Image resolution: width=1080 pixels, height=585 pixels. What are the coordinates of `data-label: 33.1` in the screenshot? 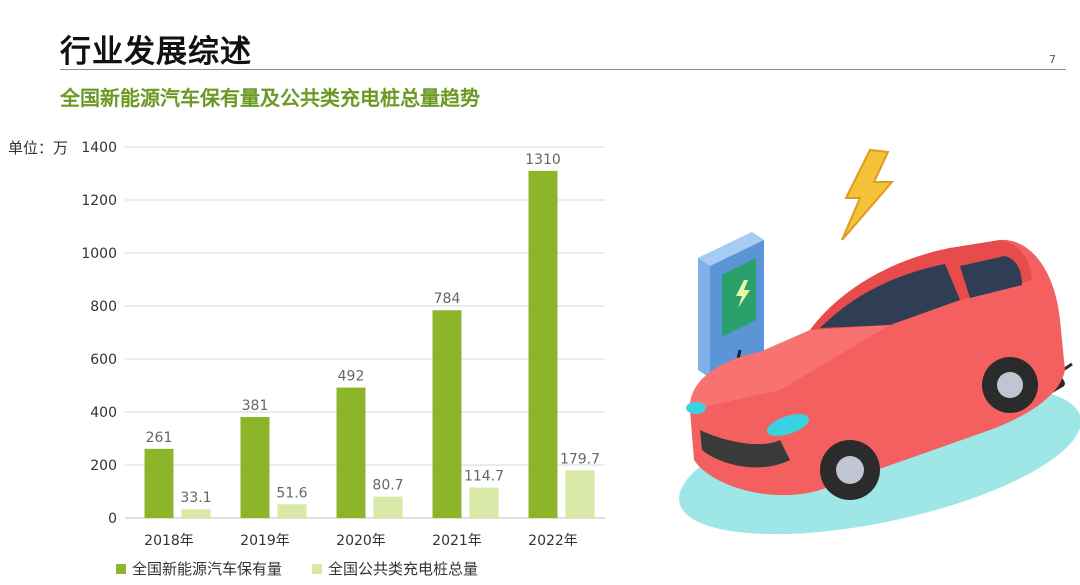 It's located at (195, 498).